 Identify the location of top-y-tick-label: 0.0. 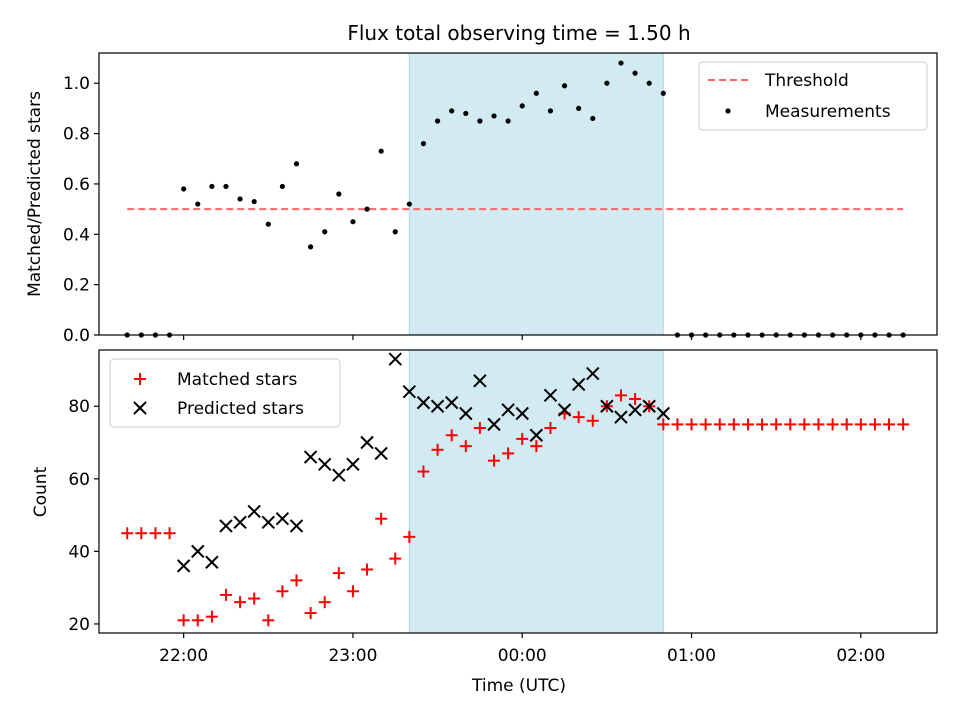
(76, 336).